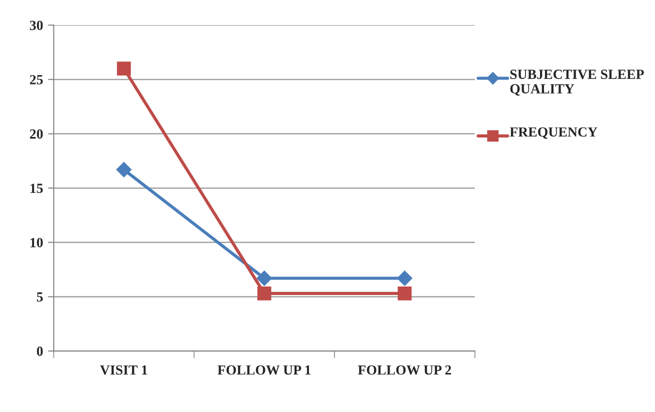 The width and height of the screenshot is (655, 412). What do you see at coordinates (39, 297) in the screenshot?
I see `y-tick-label: 5` at bounding box center [39, 297].